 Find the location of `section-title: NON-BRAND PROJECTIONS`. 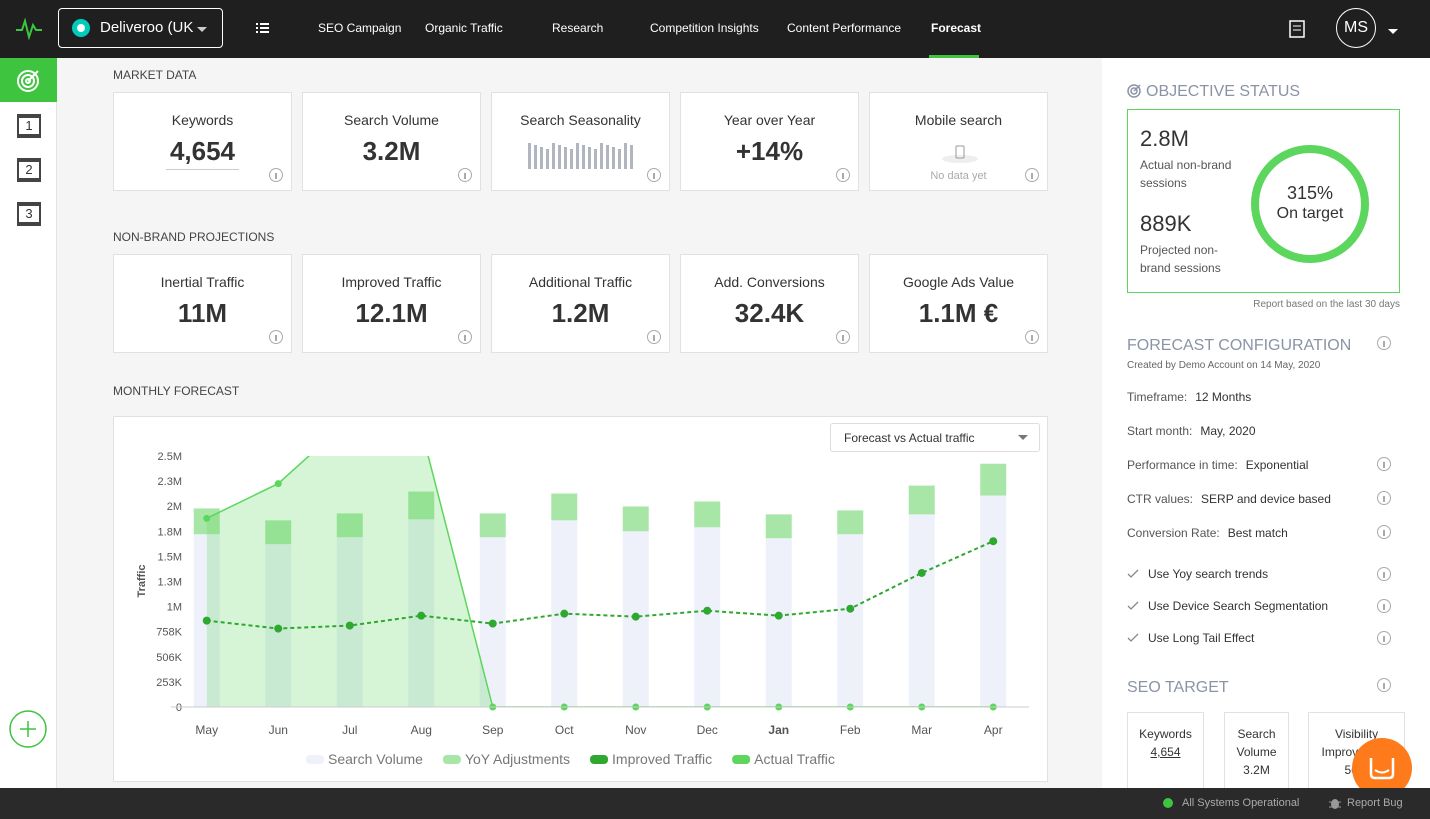

section-title: NON-BRAND PROJECTIONS is located at coordinates (194, 237).